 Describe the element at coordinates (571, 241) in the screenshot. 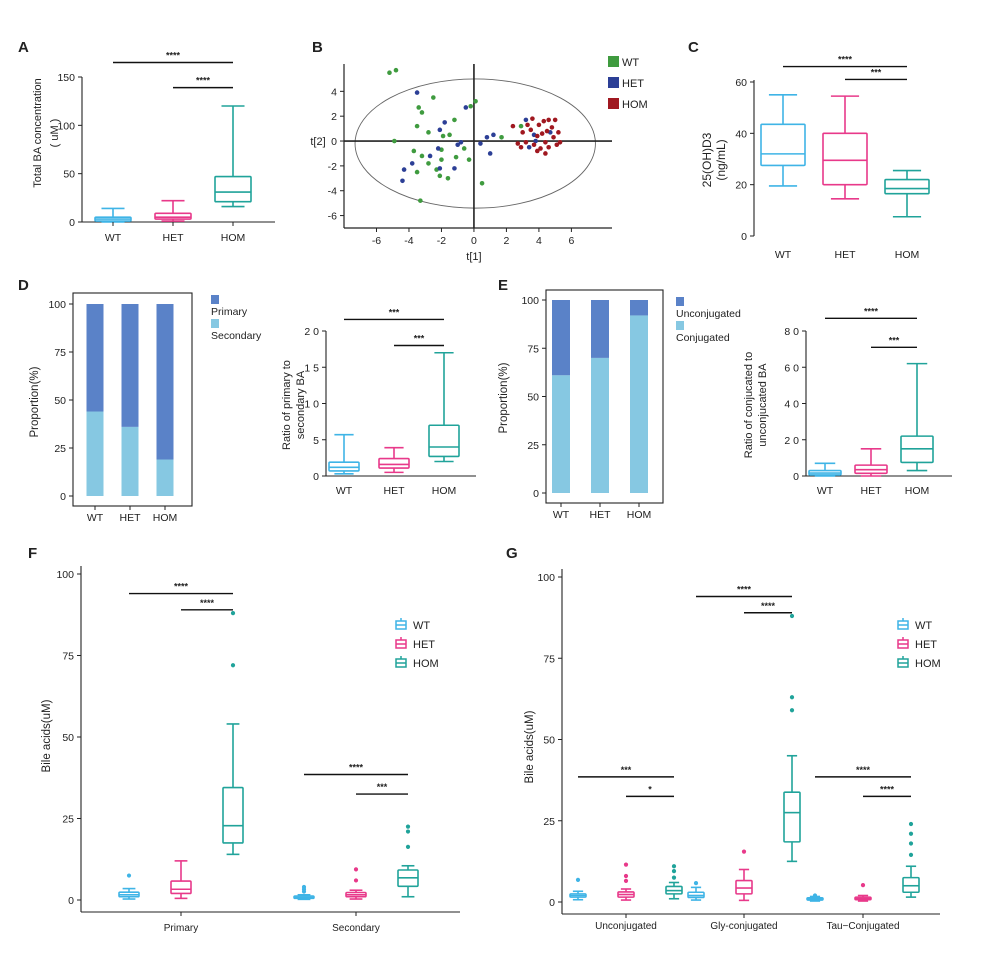

I see `pca-x-tick-label-6: 6` at that location.